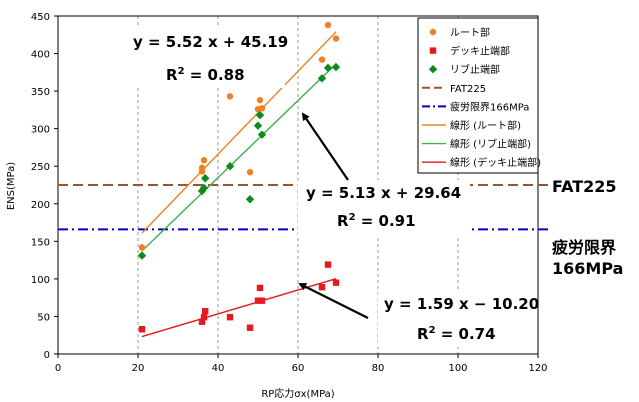 This screenshot has width=639, height=402. Describe the element at coordinates (456, 334) in the screenshot. I see `r2-label: R2 = 0.74` at that location.